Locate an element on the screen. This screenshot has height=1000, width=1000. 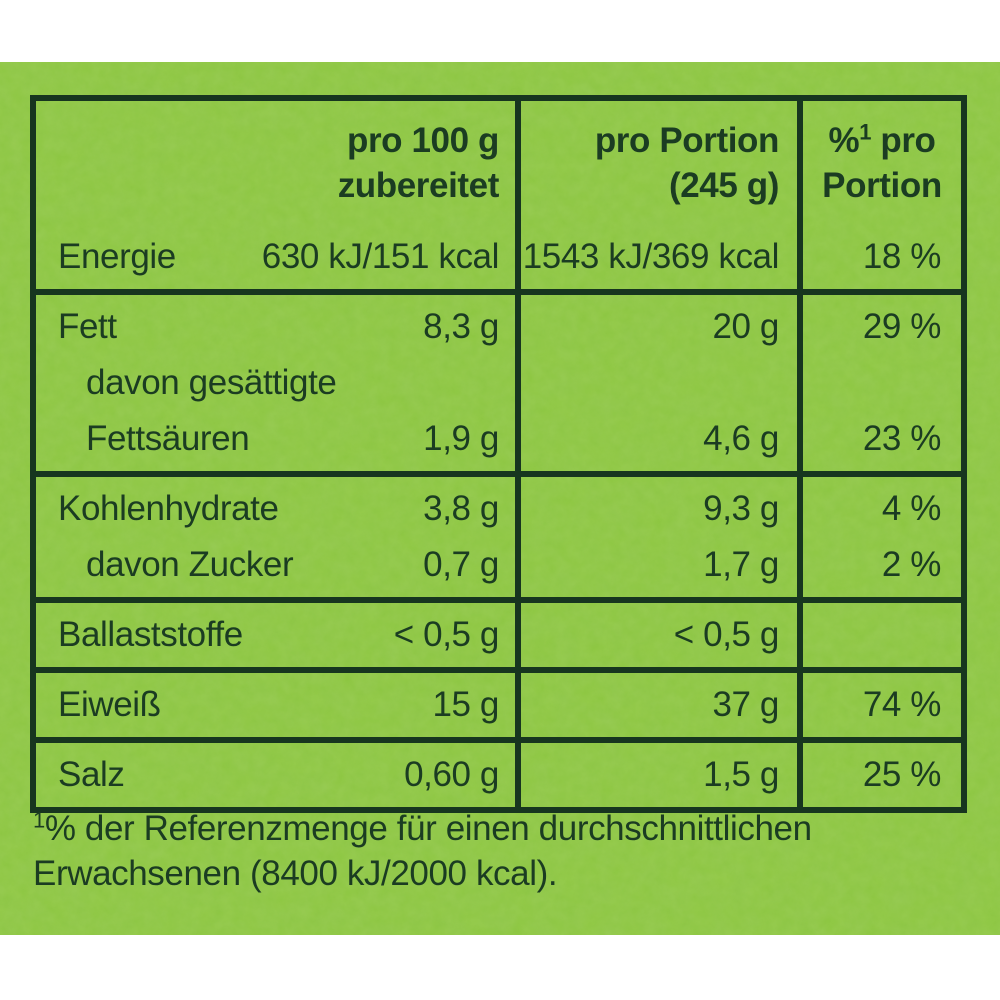
footnote-sup: 1 is located at coordinates (39, 820).